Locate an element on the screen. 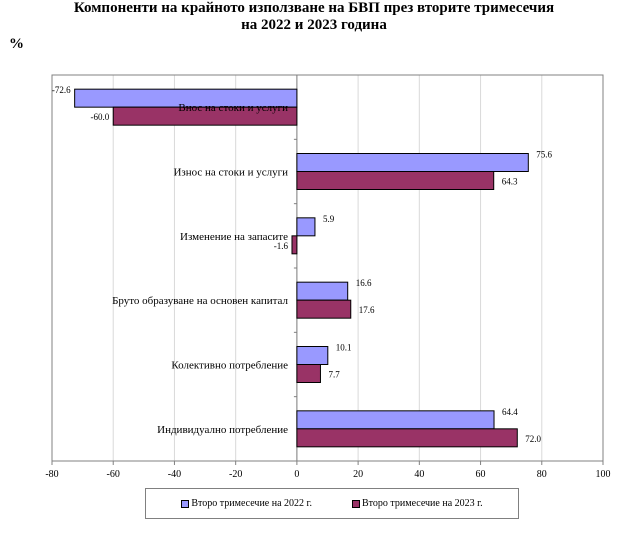 This screenshot has width=628, height=537. x-tick-label: -20 is located at coordinates (235, 474).